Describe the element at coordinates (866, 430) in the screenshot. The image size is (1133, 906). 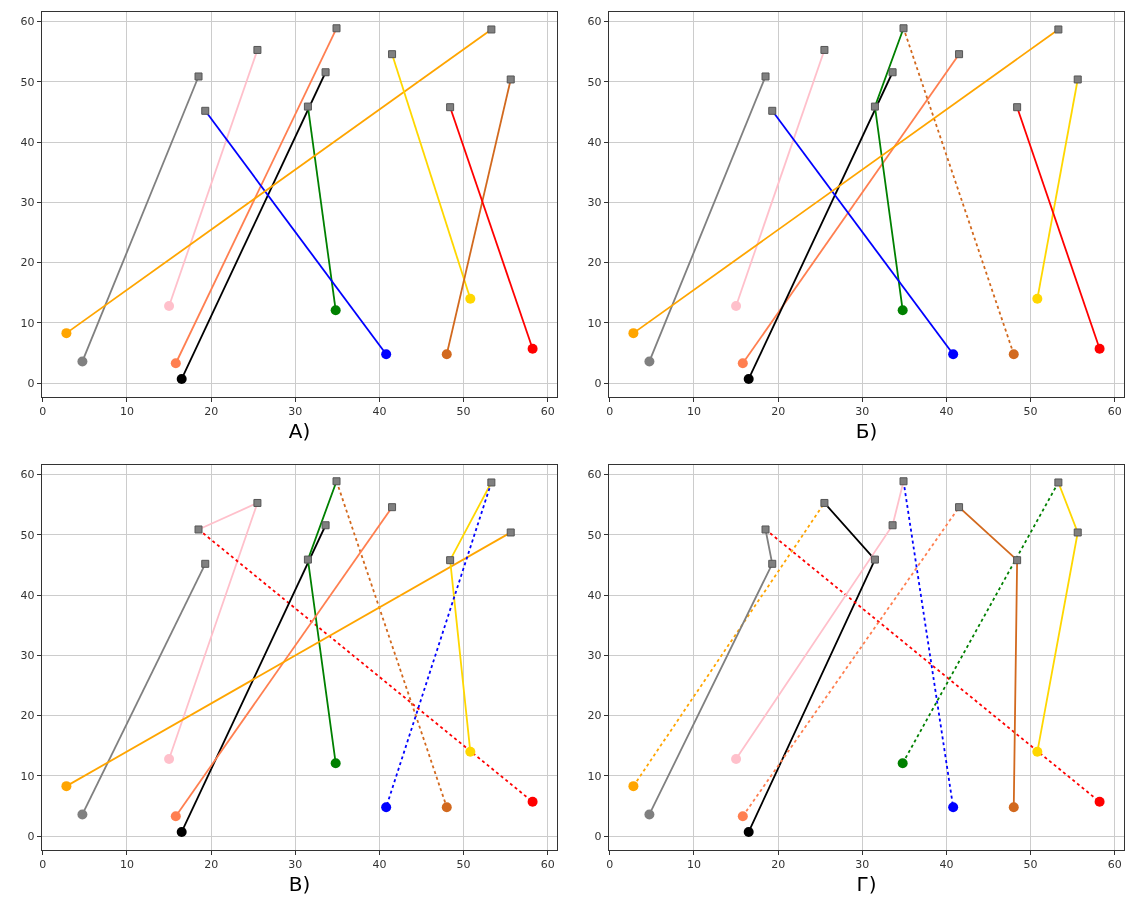
I see `x-axis-title: Б)` at that location.